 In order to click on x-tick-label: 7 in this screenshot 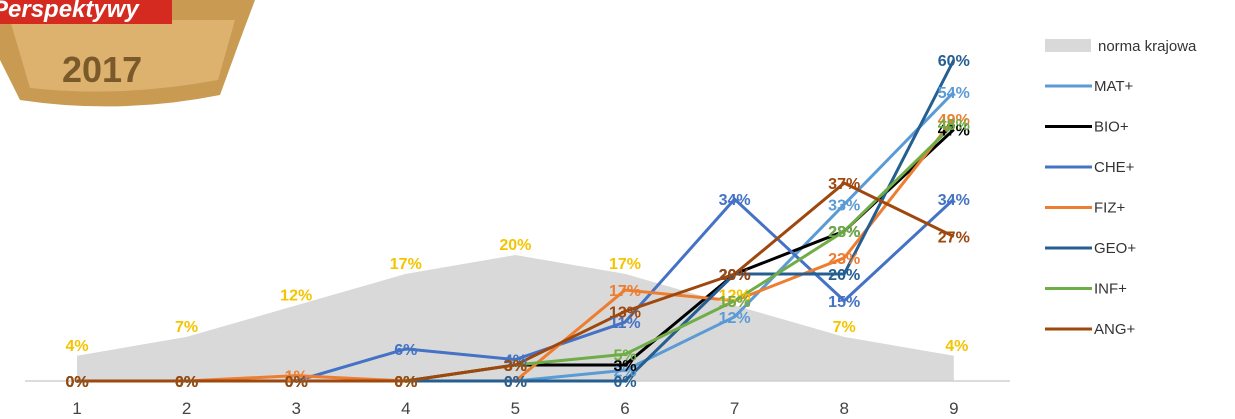, I will do `click(734, 408)`.